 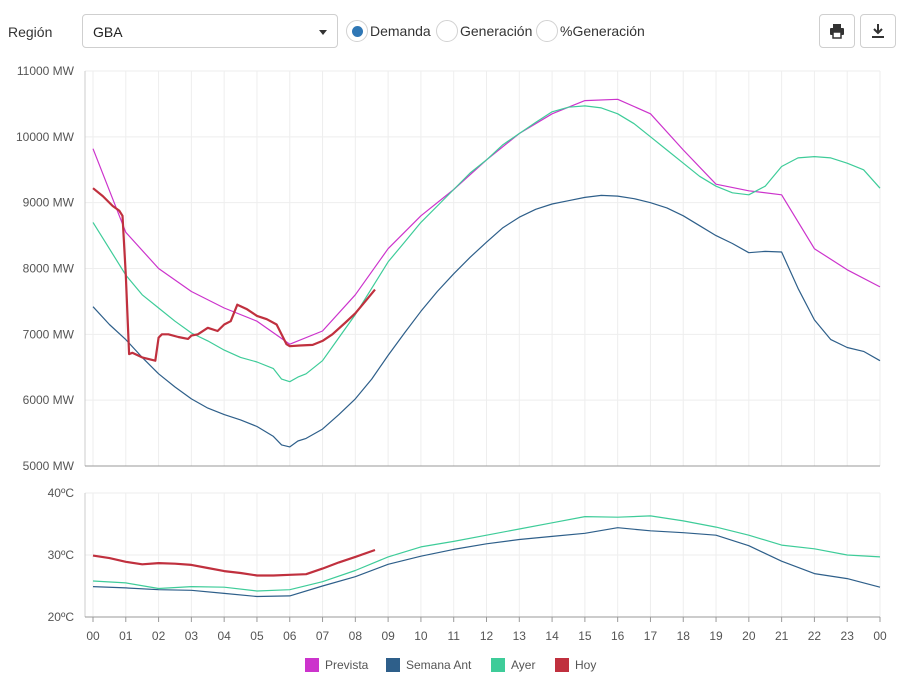 What do you see at coordinates (61, 493) in the screenshot?
I see `temperature-ytick-label: 40ºC` at bounding box center [61, 493].